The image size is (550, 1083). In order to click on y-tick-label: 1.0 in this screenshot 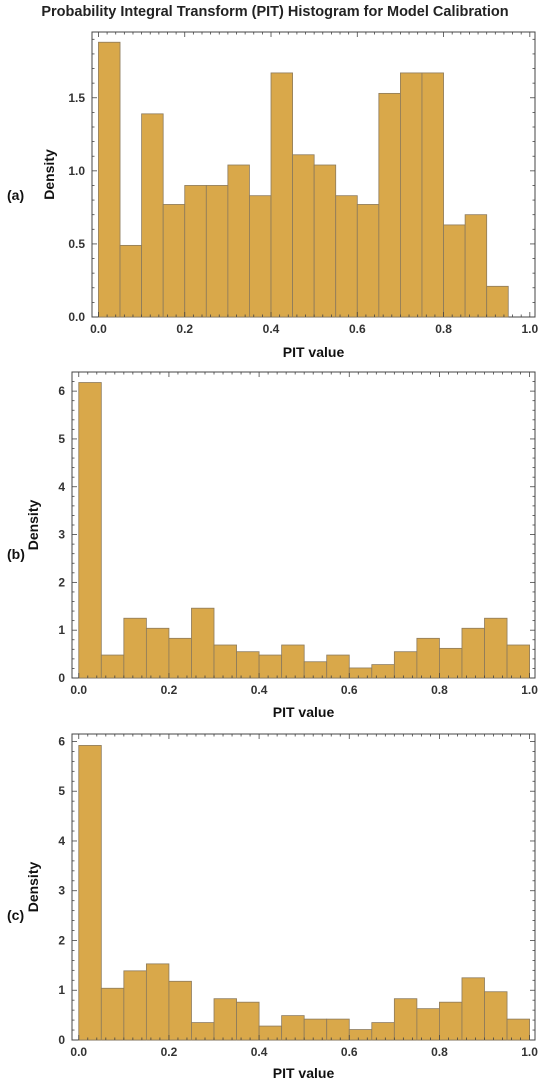, I will do `click(76, 171)`.